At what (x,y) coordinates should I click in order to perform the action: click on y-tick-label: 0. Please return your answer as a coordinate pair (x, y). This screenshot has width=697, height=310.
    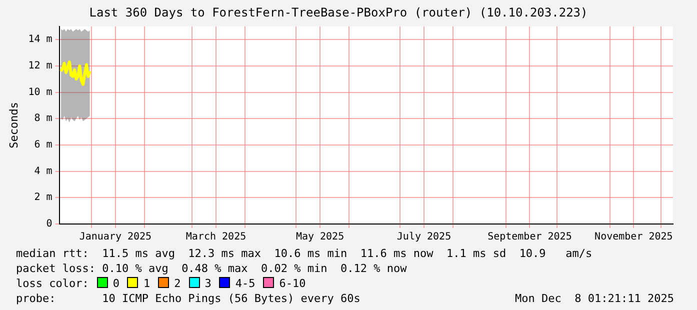
    Looking at the image, I should click on (49, 224).